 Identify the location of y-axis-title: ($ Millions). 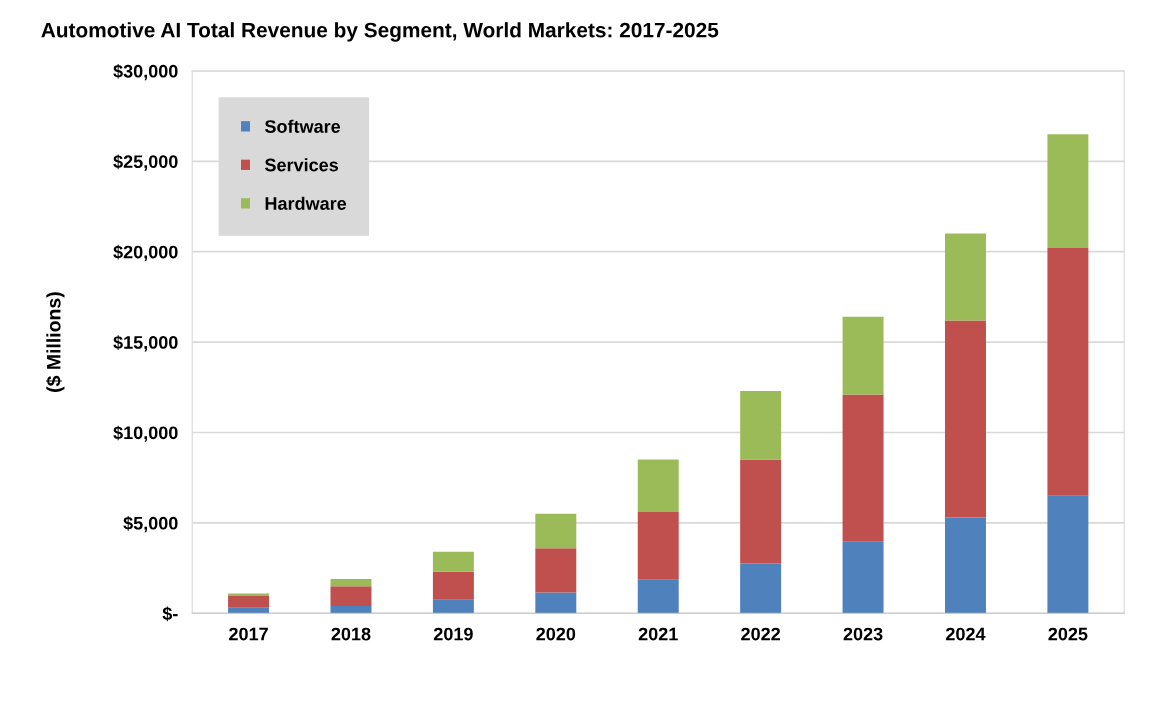
(55, 342).